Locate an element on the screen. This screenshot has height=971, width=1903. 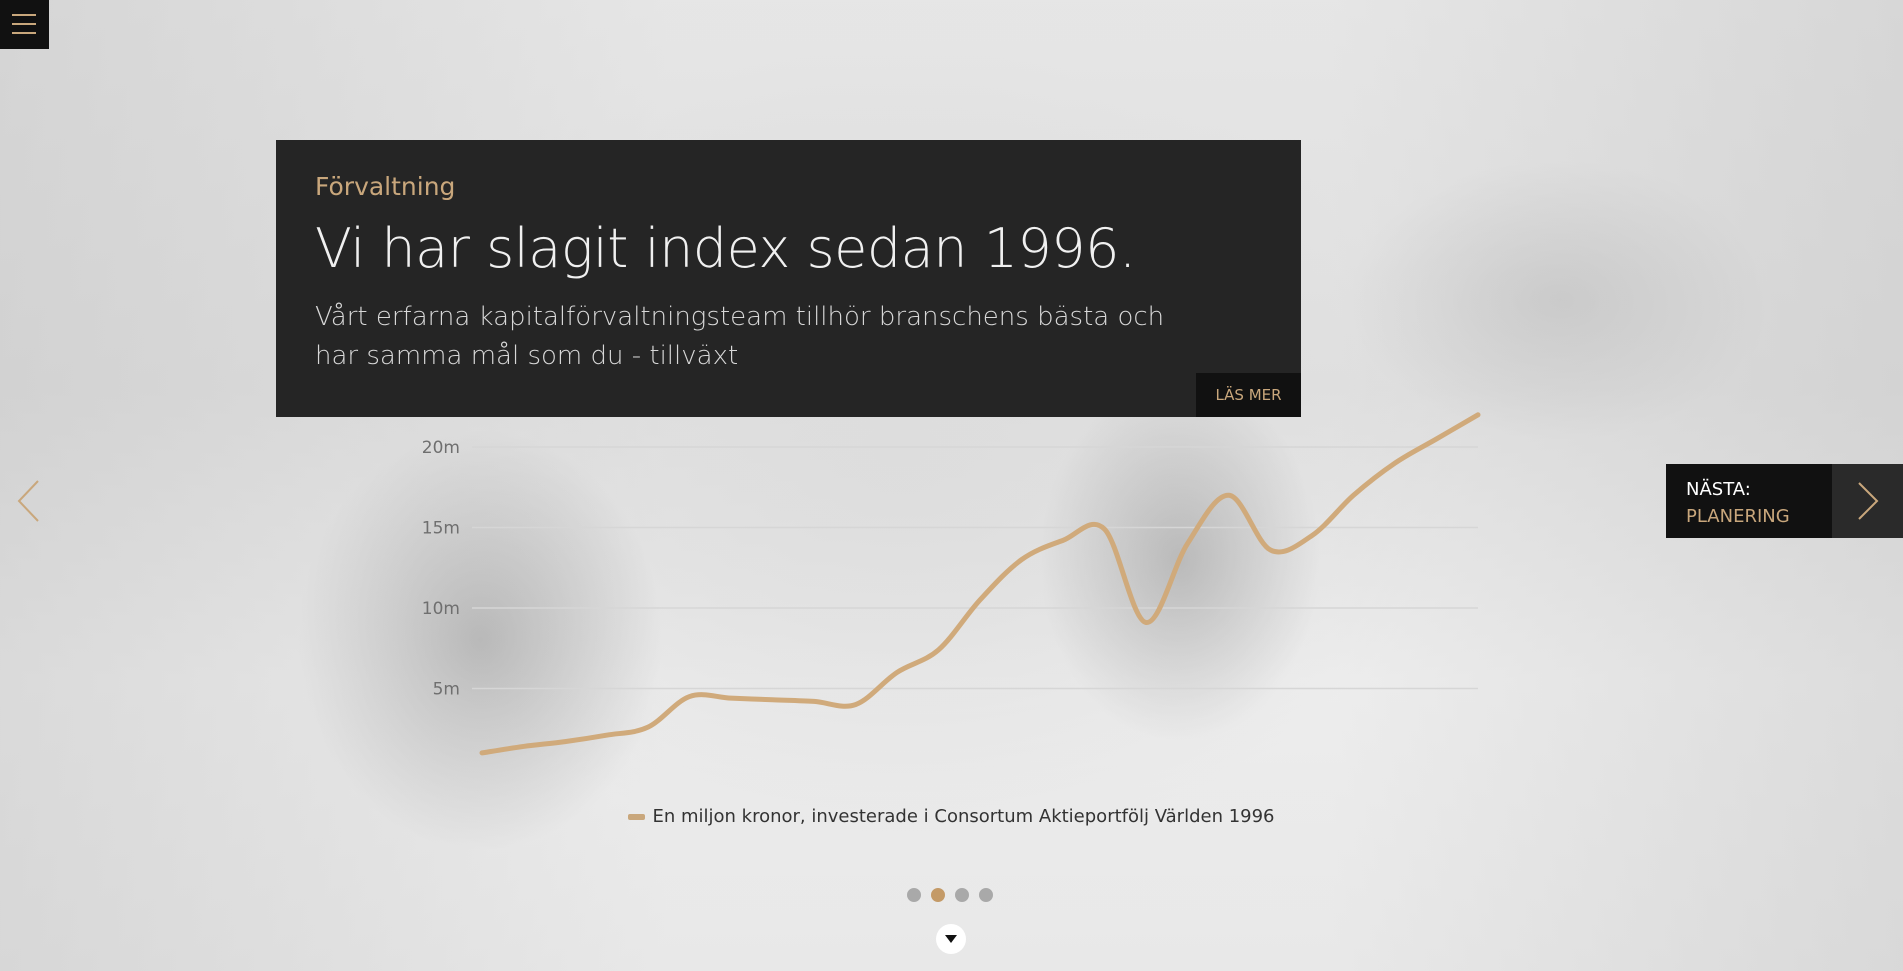
chevron-right-icon is located at coordinates (1867, 501).